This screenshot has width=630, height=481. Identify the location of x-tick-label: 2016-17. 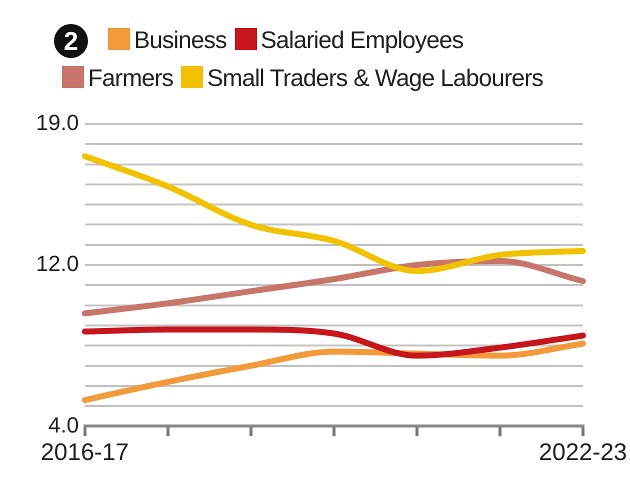
(84, 452).